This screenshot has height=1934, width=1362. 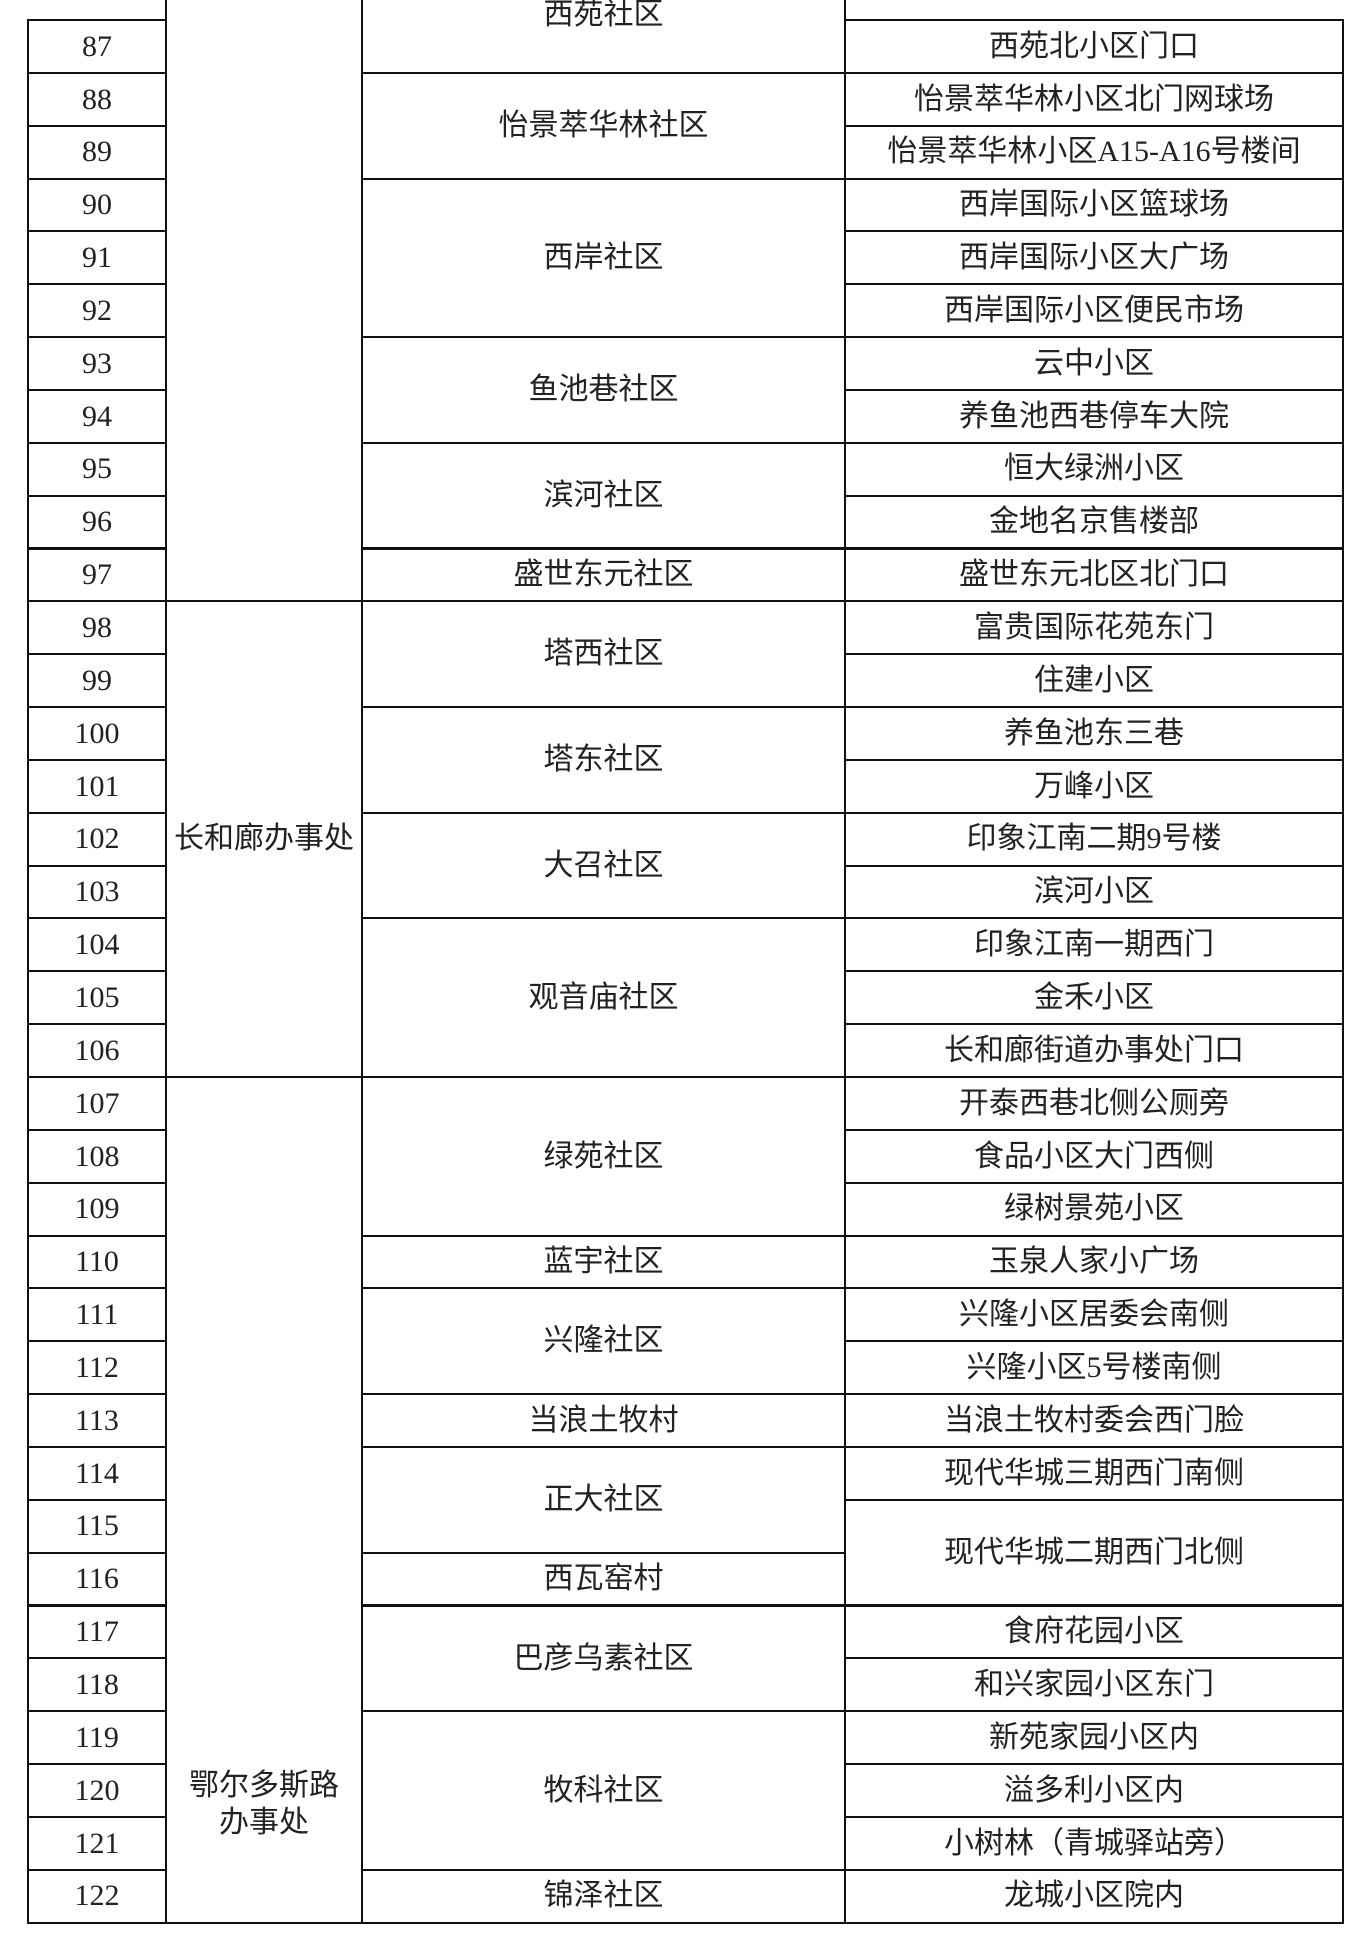 What do you see at coordinates (97, 522) in the screenshot?
I see `row-number: 96` at bounding box center [97, 522].